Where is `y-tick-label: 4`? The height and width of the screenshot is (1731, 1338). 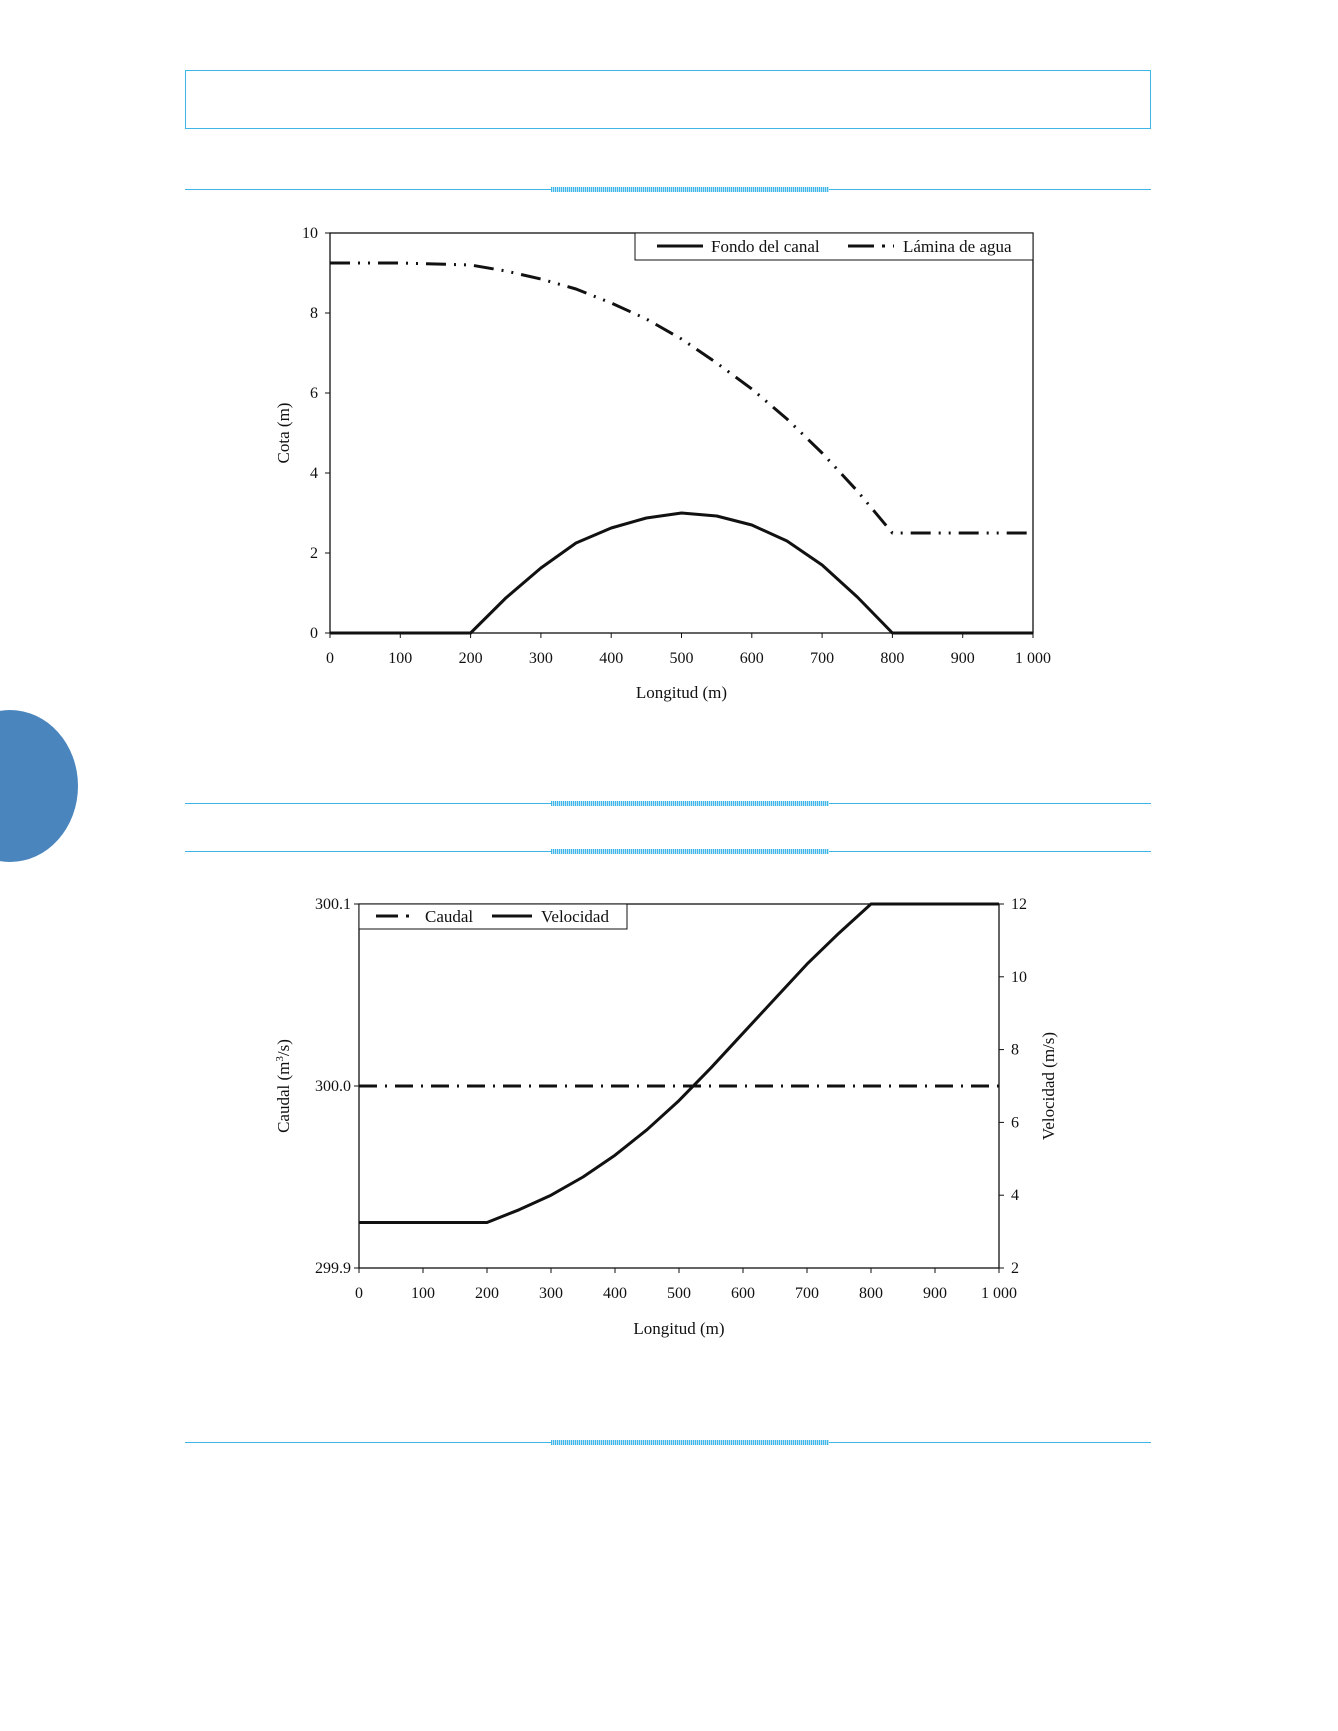 y-tick-label: 4 is located at coordinates (314, 473).